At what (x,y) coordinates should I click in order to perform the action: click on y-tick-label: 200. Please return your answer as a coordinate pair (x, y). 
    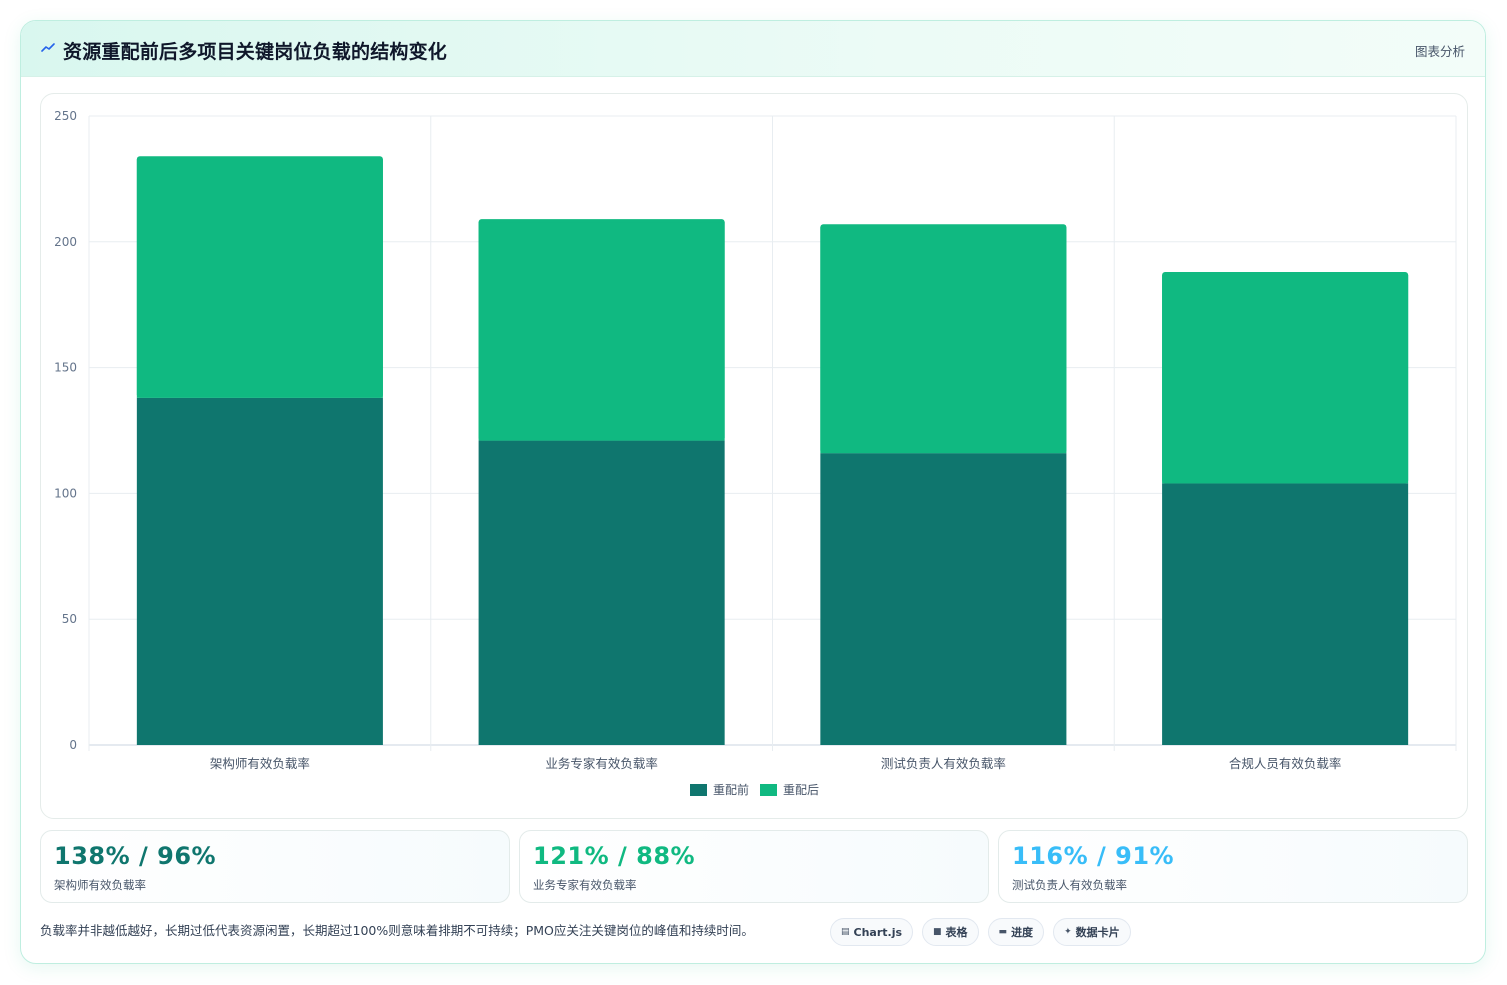
    Looking at the image, I should click on (65, 242).